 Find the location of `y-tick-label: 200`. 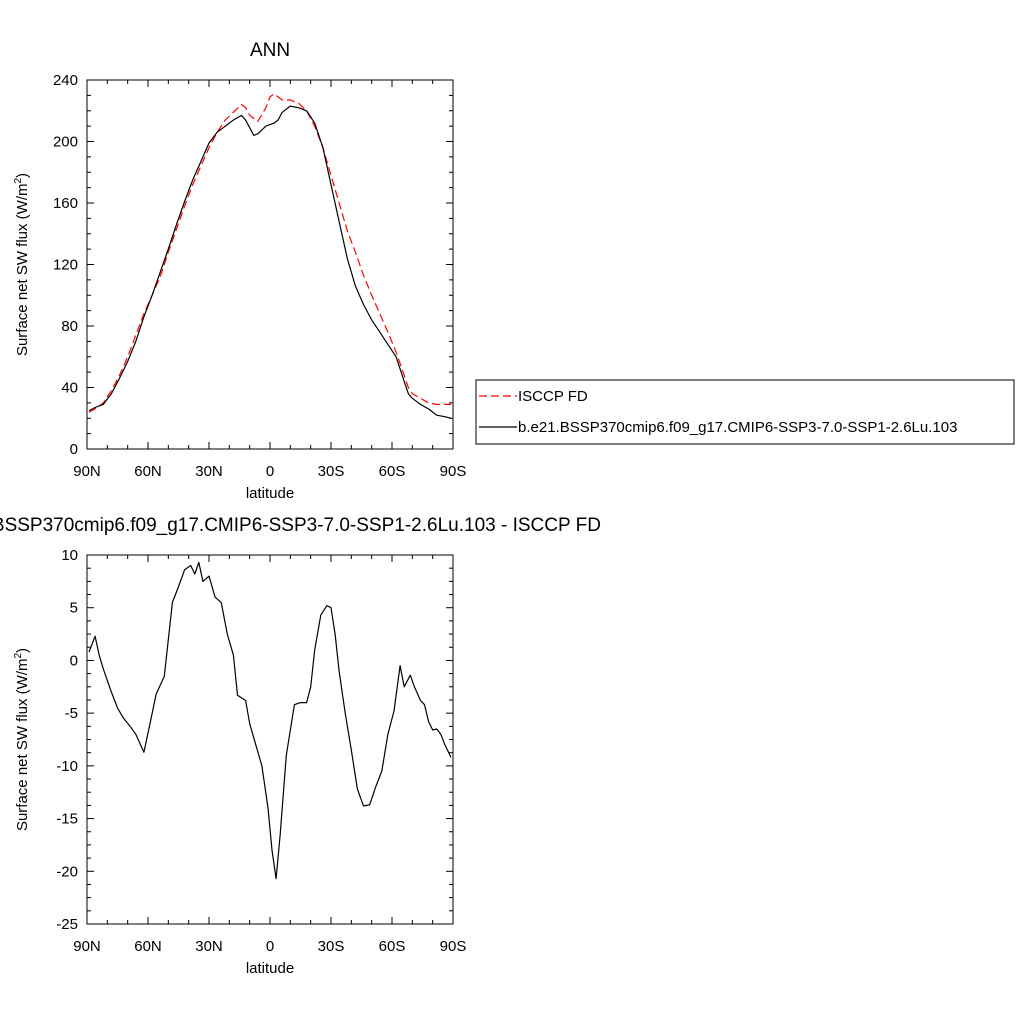

y-tick-label: 200 is located at coordinates (65, 142).